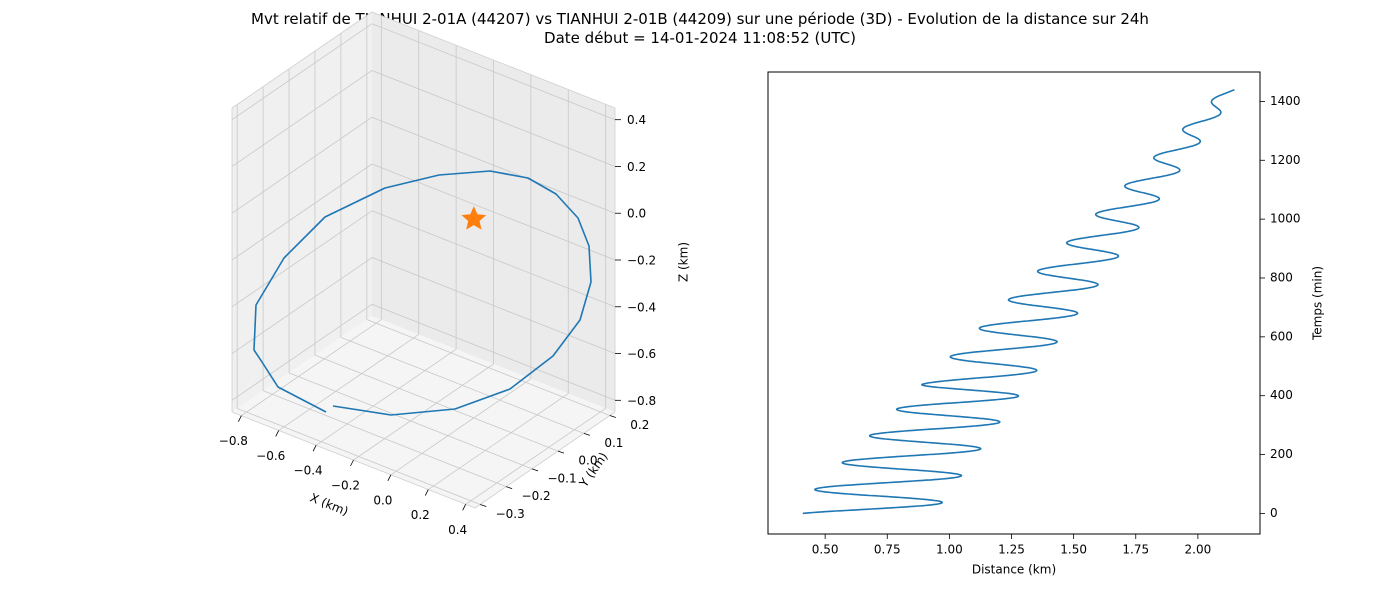 This screenshot has height=600, width=1400. Describe the element at coordinates (641, 354) in the screenshot. I see `z-tick-label: −0.6` at that location.